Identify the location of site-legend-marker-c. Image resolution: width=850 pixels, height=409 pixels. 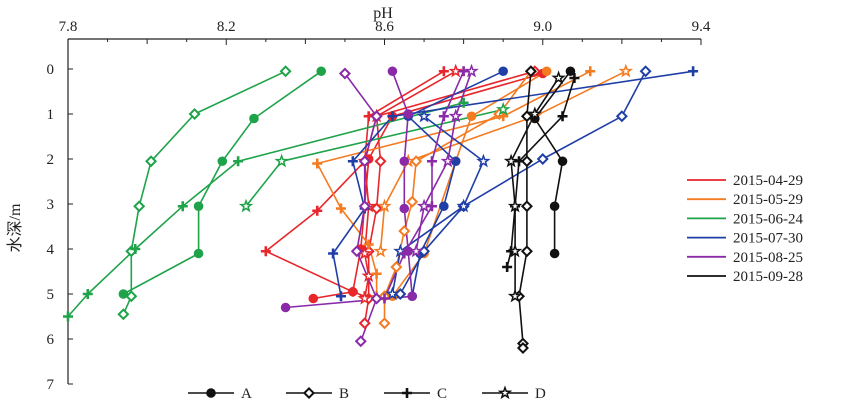
(407, 393).